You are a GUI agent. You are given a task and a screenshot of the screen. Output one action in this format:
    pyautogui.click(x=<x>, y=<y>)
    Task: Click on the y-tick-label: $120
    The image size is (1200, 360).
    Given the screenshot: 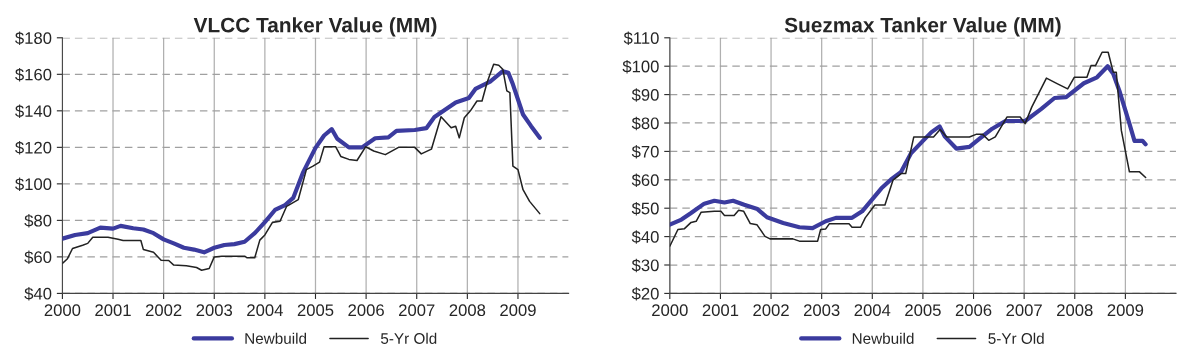 What is the action you would take?
    pyautogui.click(x=33, y=148)
    